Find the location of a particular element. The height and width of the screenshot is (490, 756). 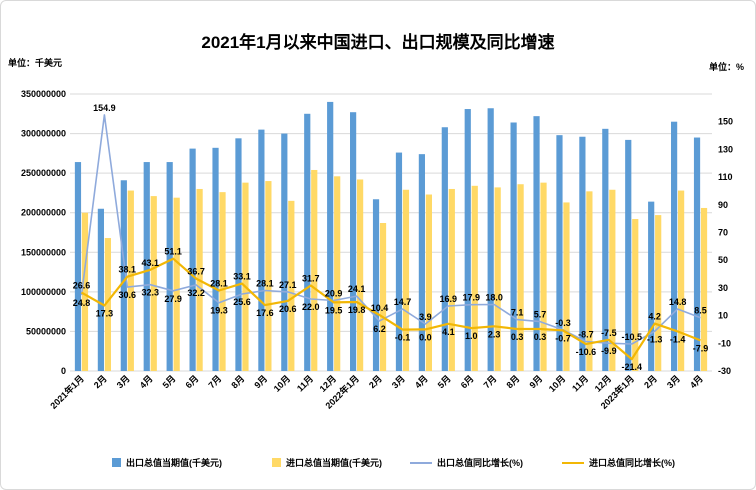

x-axis-tick-label: 4月 is located at coordinates (146, 381).